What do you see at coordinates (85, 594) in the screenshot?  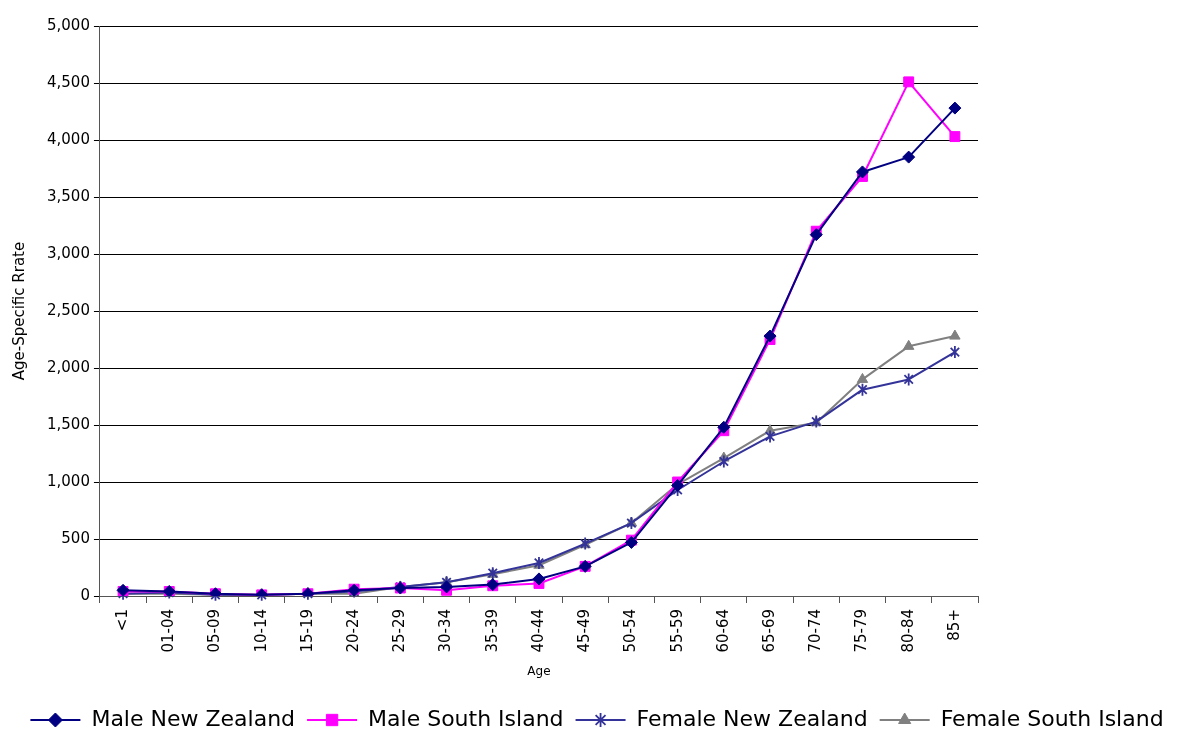 I see `y-tick-label: 0` at bounding box center [85, 594].